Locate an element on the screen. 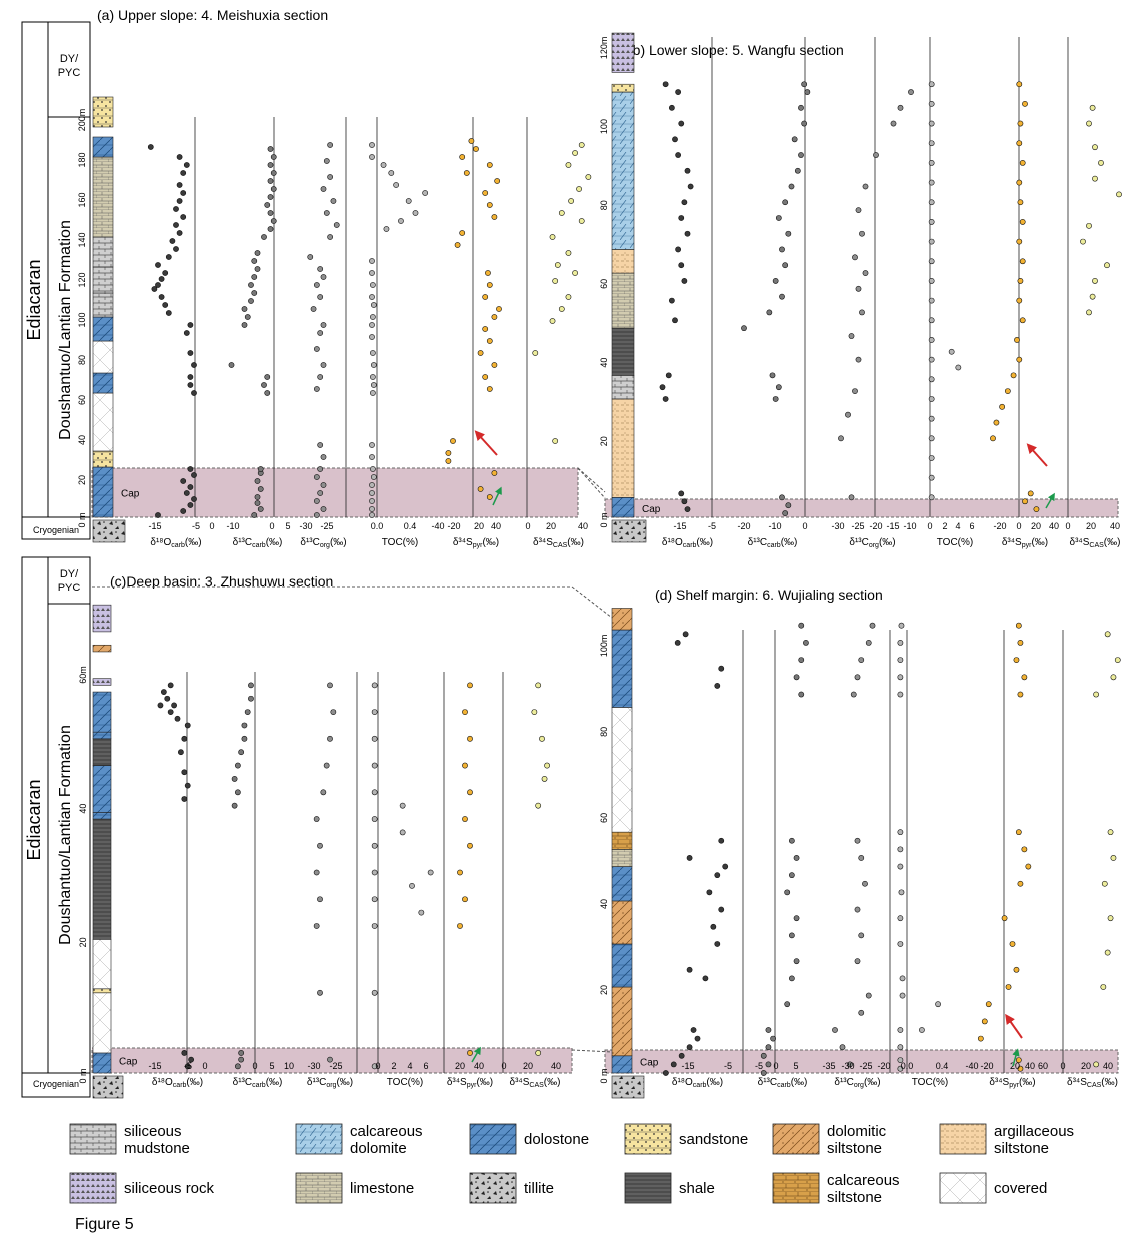  dy-pyc-bottom-2: PYC is located at coordinates (69, 588).